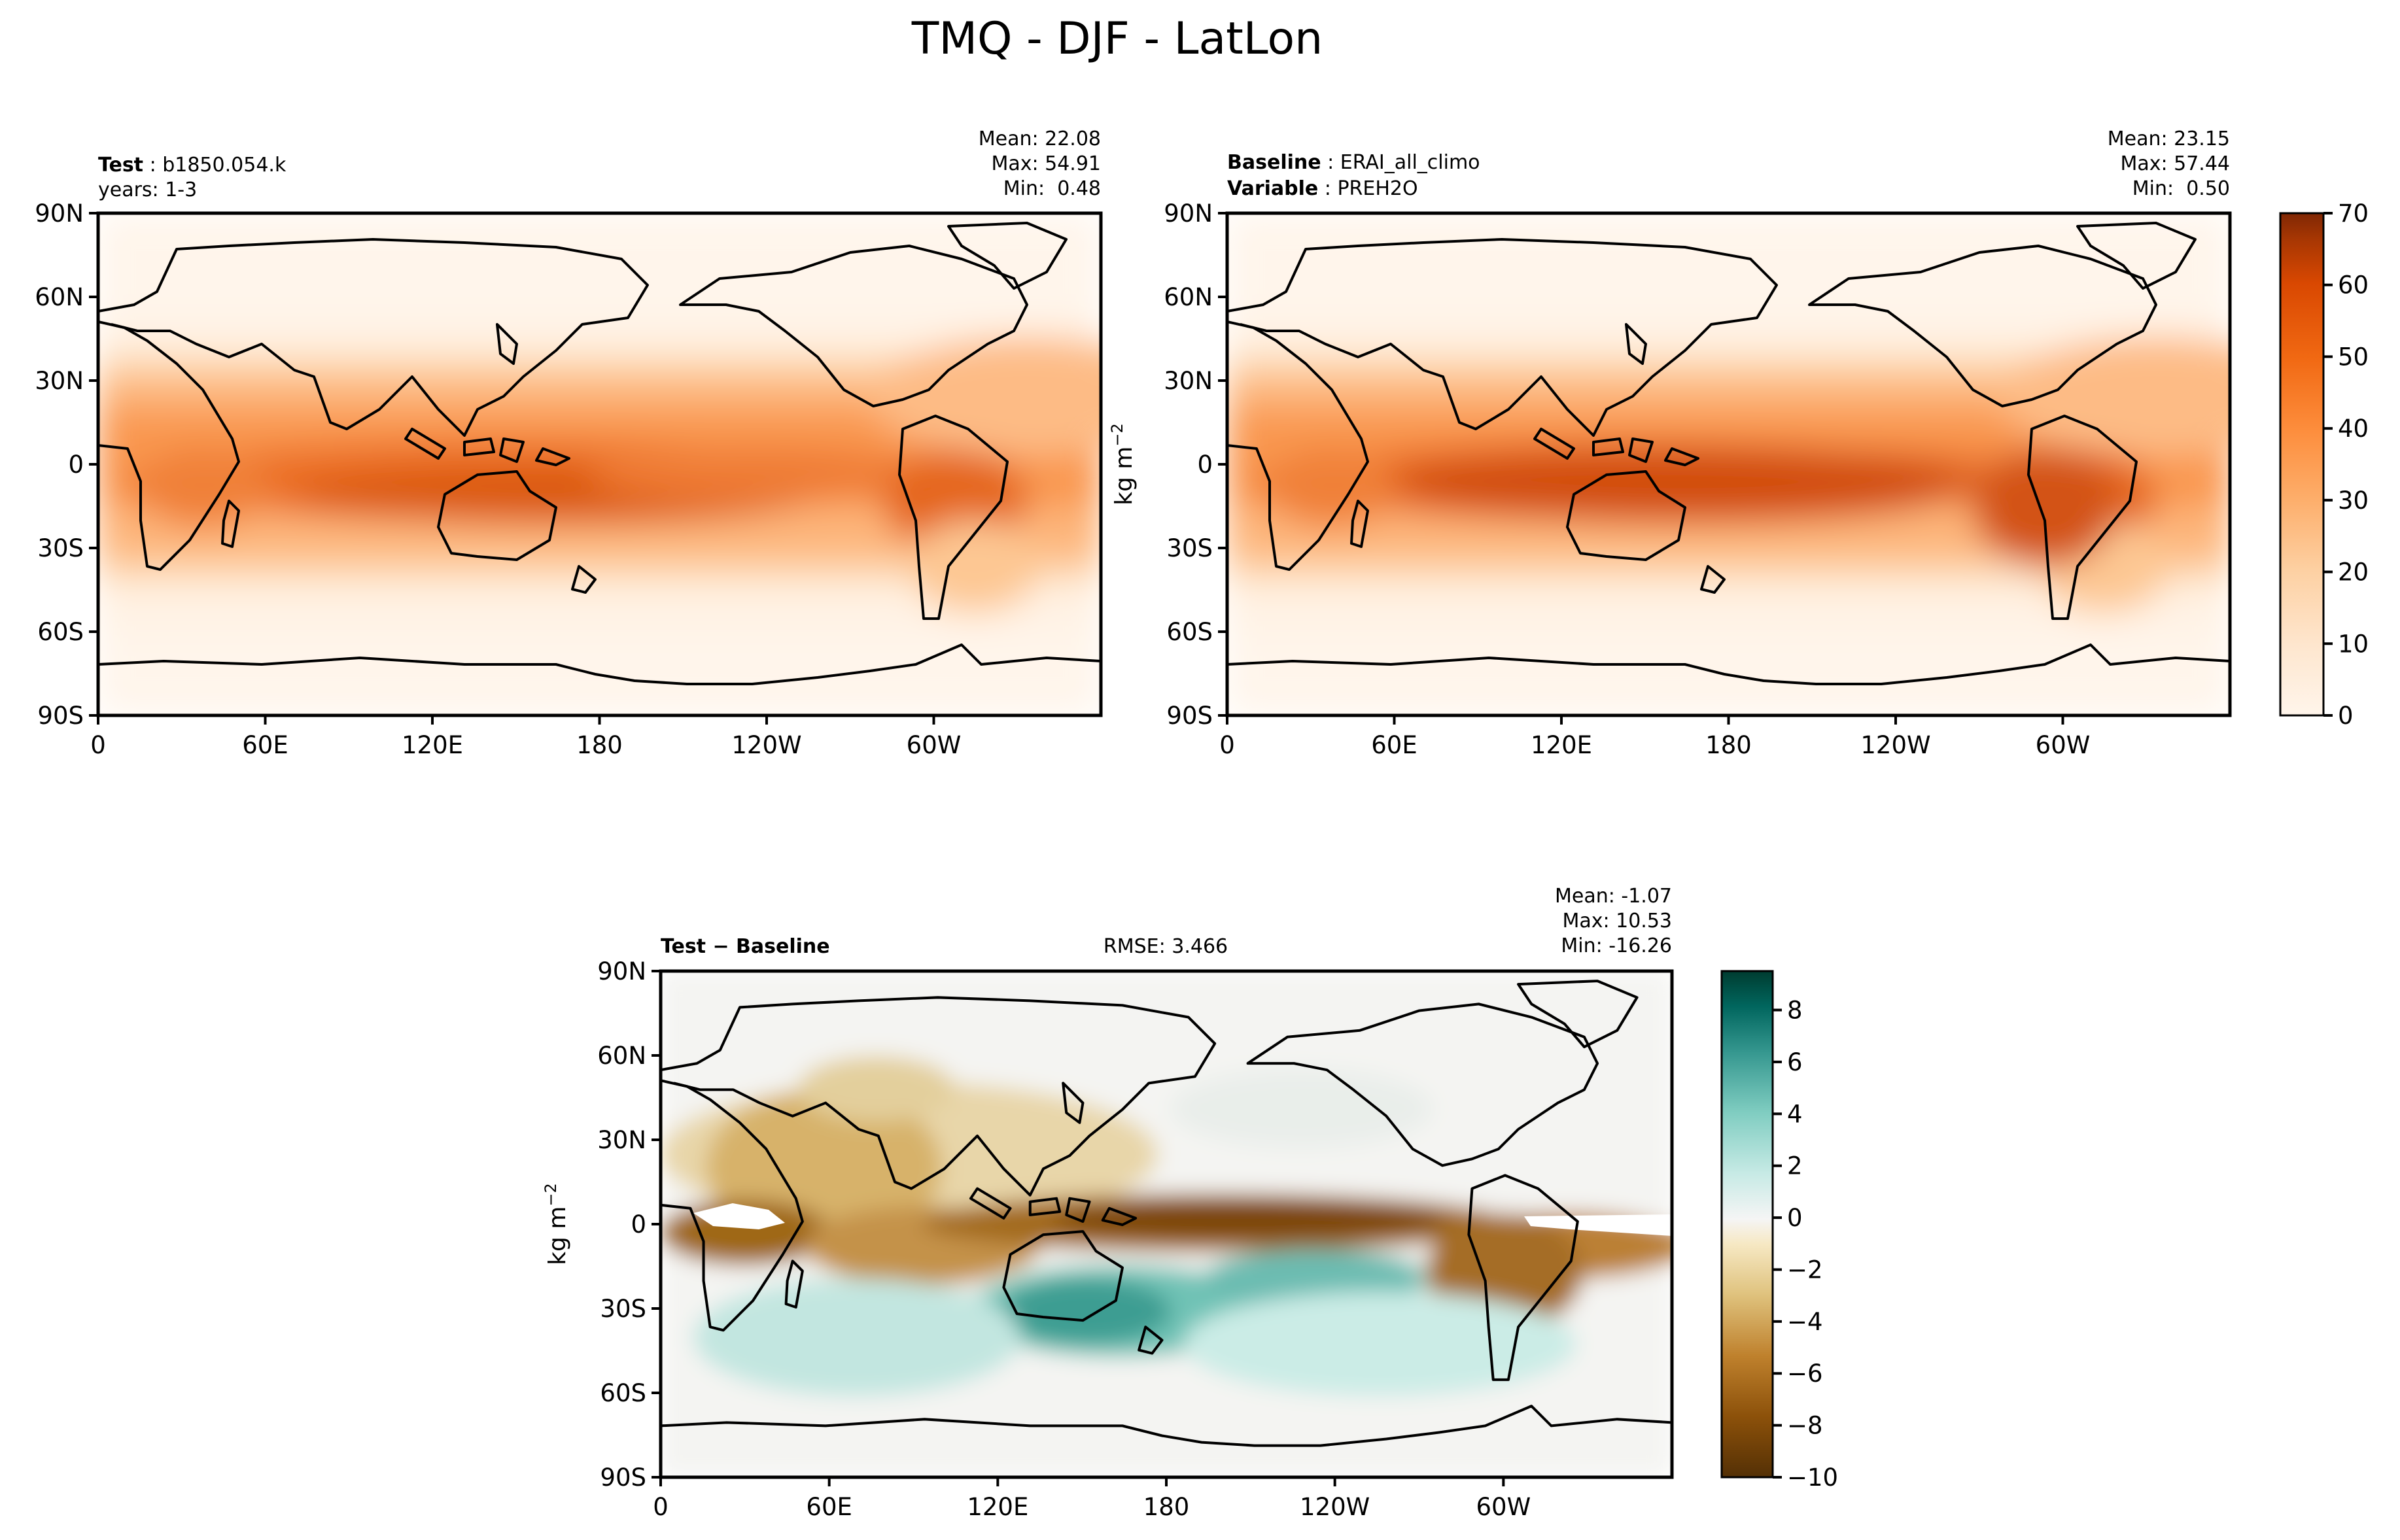 Image resolution: width=2400 pixels, height=1540 pixels. I want to click on test-title-value: b1850.054.k, so click(225, 165).